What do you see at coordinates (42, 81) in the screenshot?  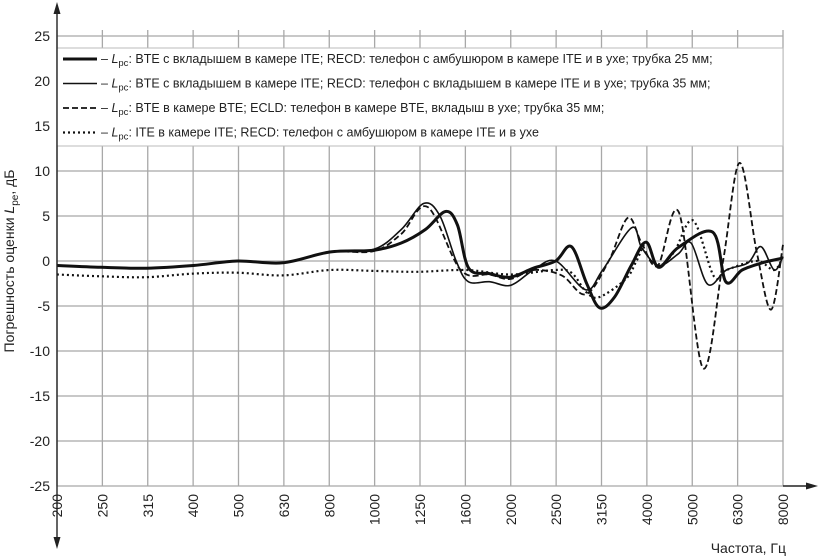 I see `y-tick-label: 20` at bounding box center [42, 81].